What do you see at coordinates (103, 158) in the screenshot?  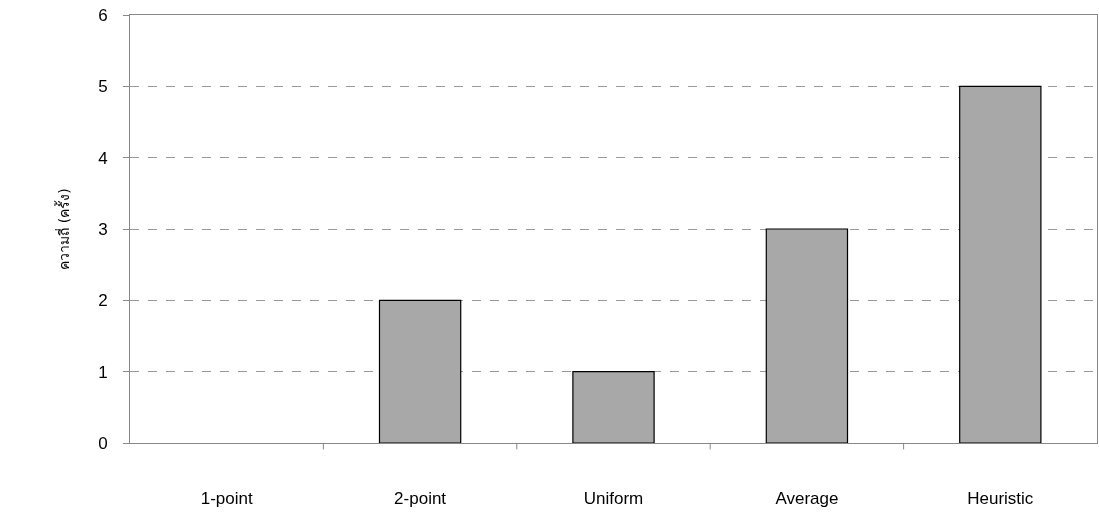 I see `y-tick-label: 4` at bounding box center [103, 158].